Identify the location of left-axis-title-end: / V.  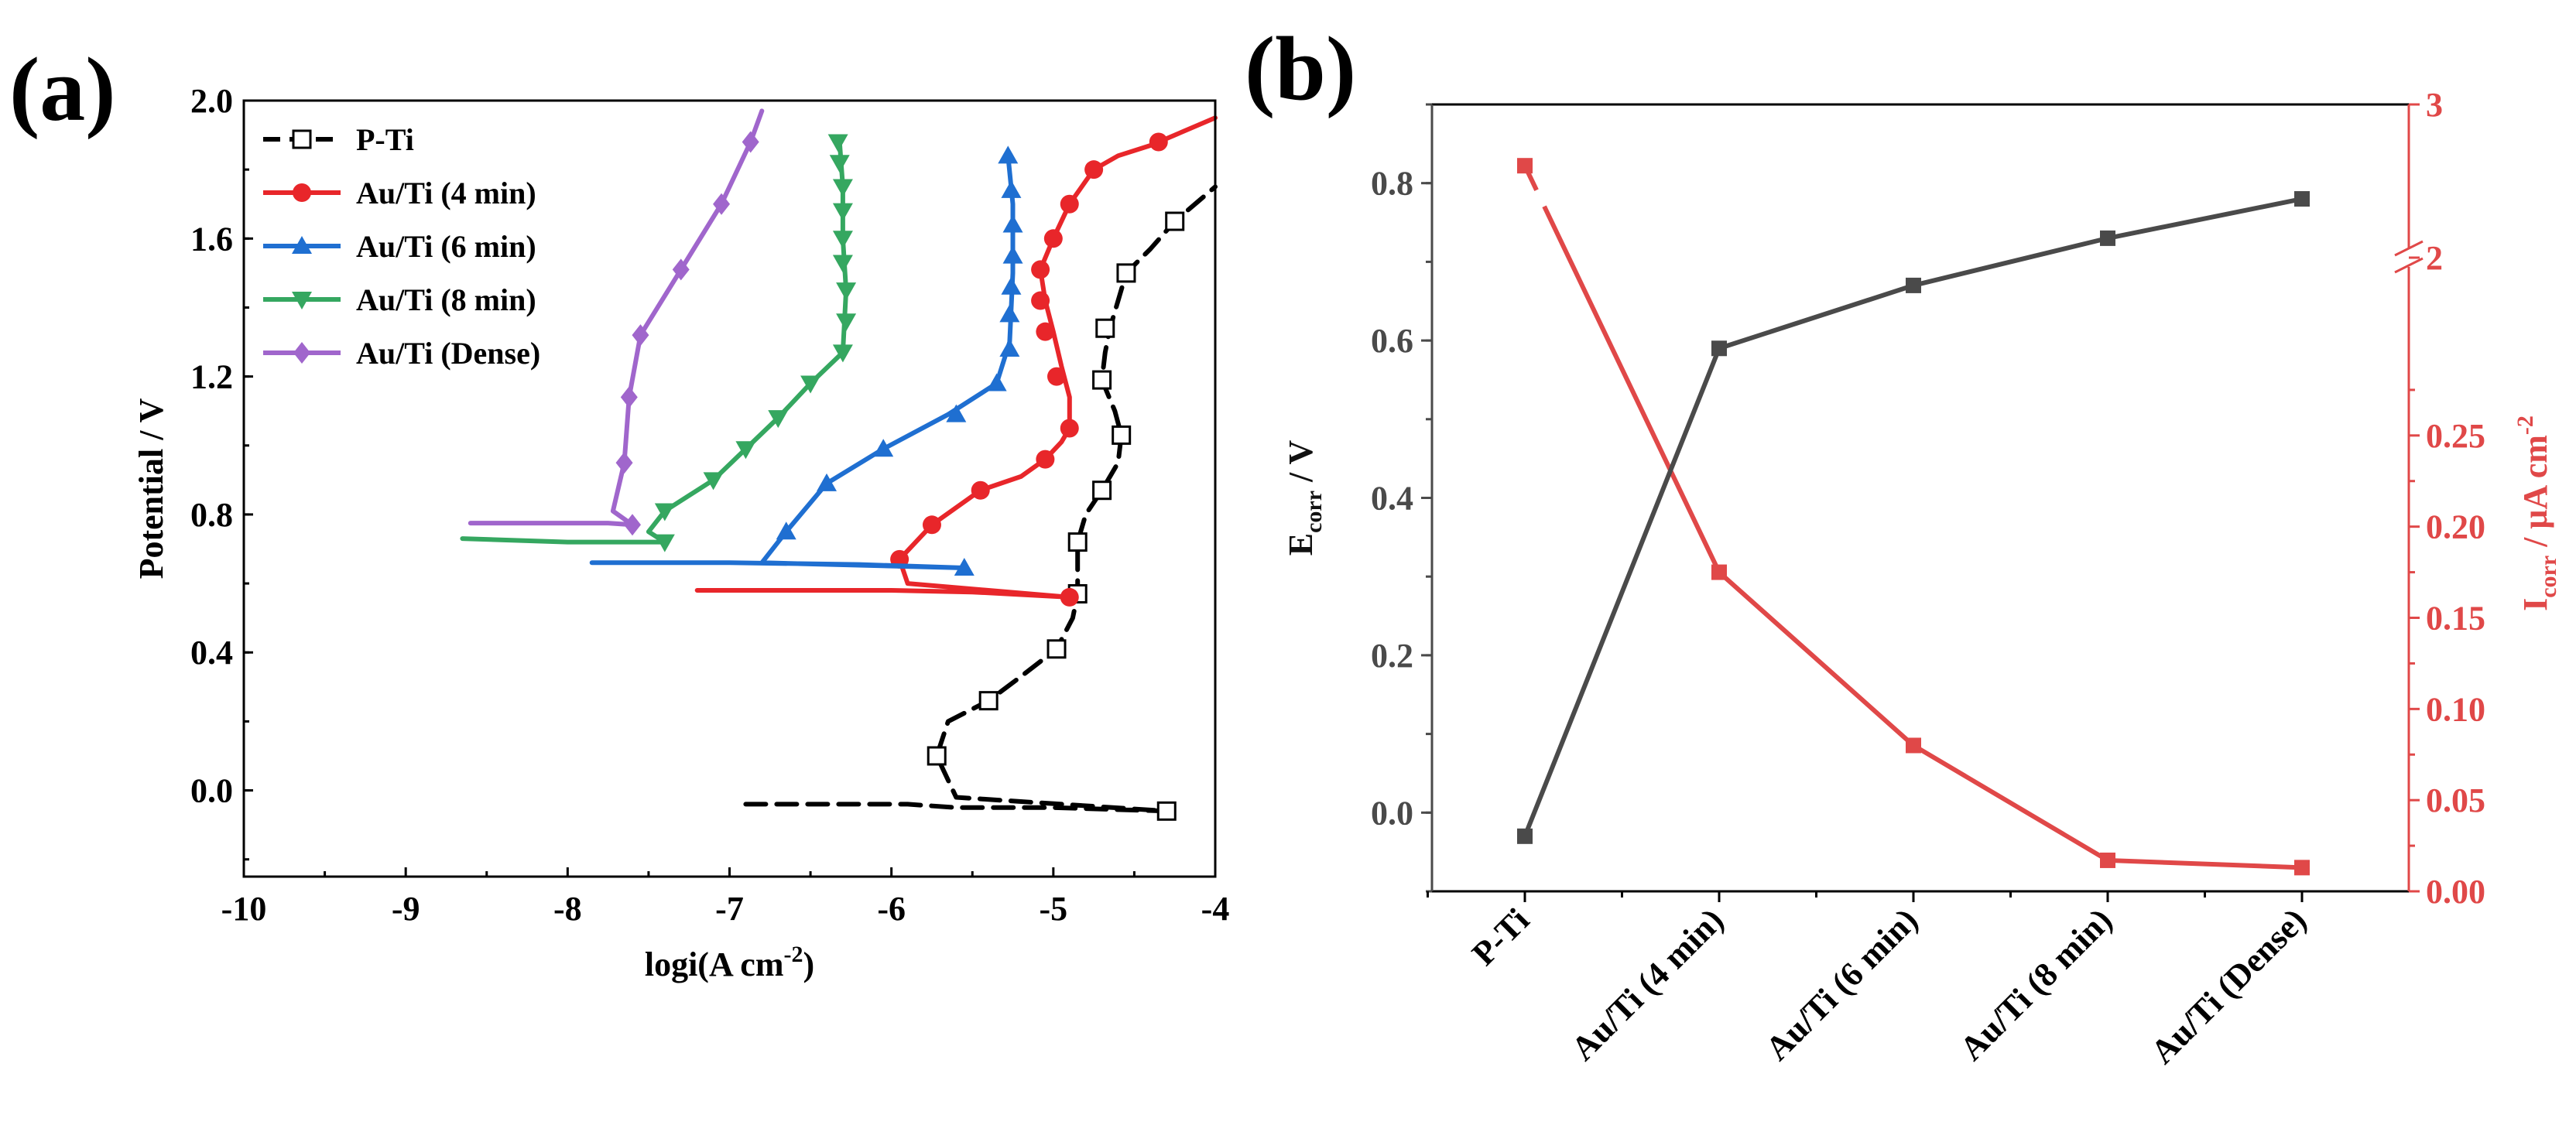
(1301, 466).